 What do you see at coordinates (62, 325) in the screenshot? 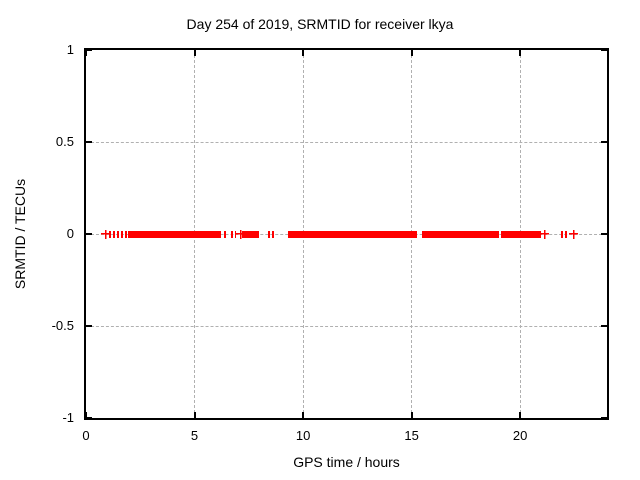
I see `y-tick-label: -0.5` at bounding box center [62, 325].